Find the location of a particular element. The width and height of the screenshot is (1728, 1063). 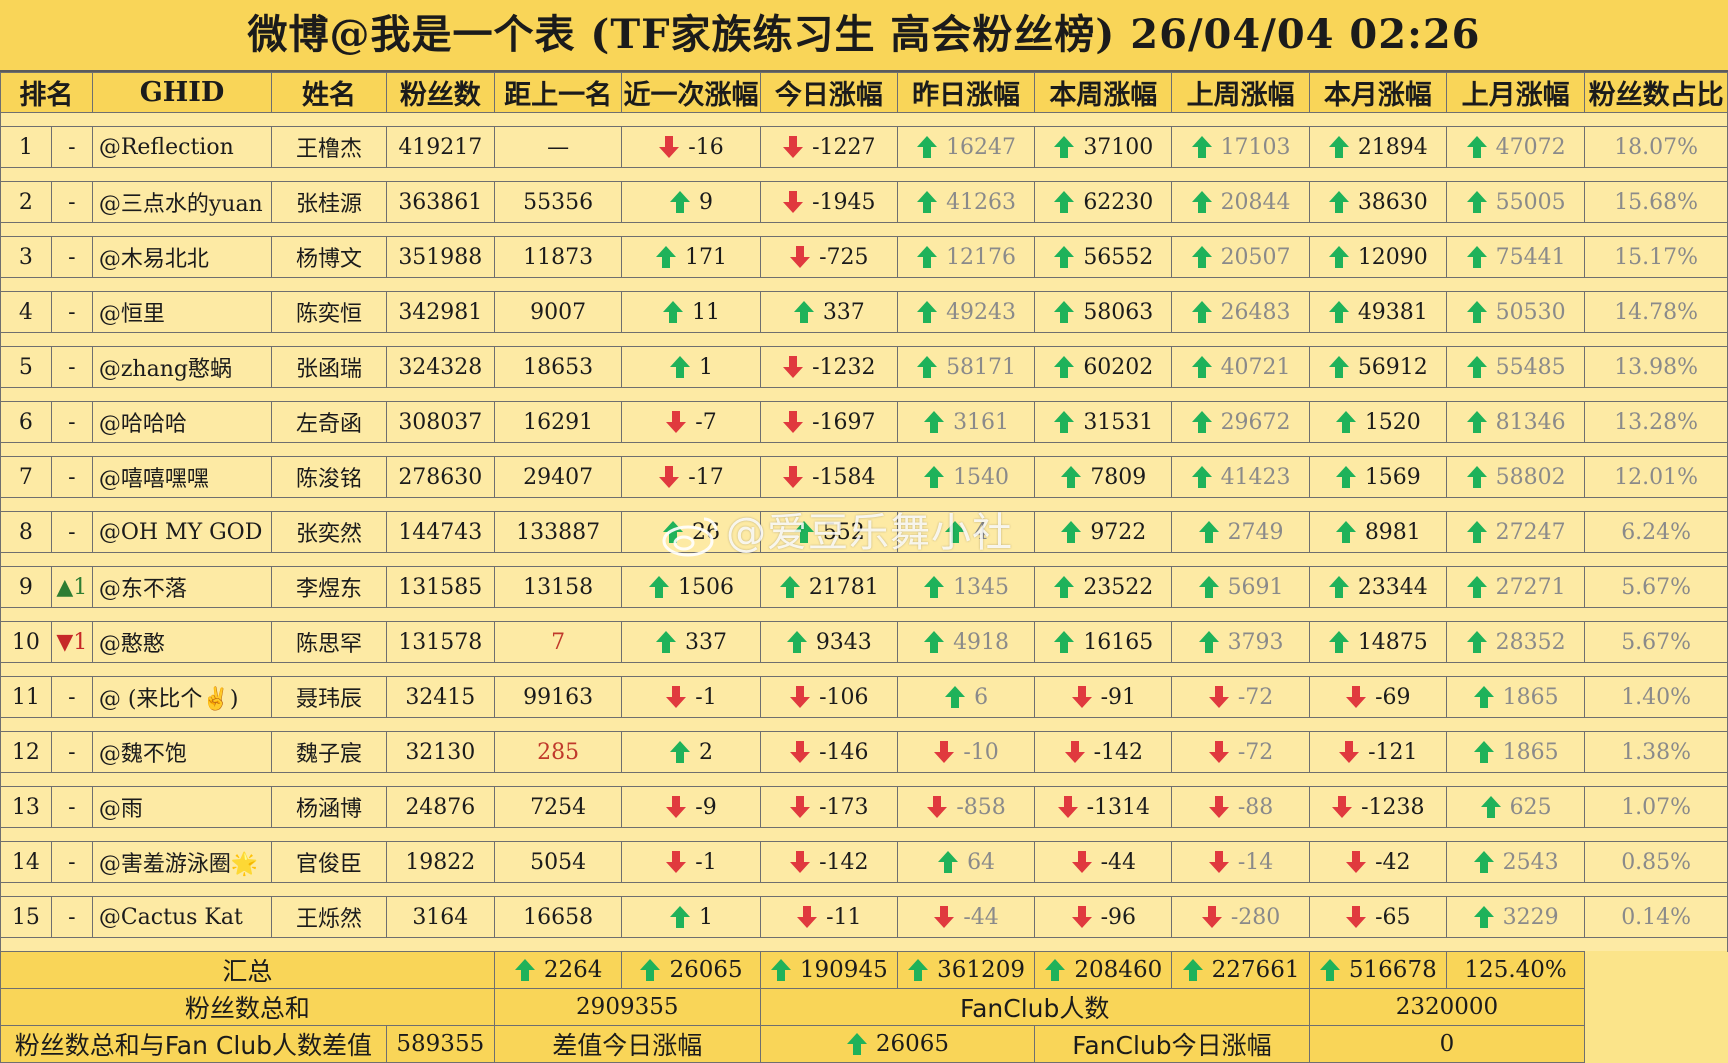

recent-change-cell: -1 is located at coordinates (691, 862).